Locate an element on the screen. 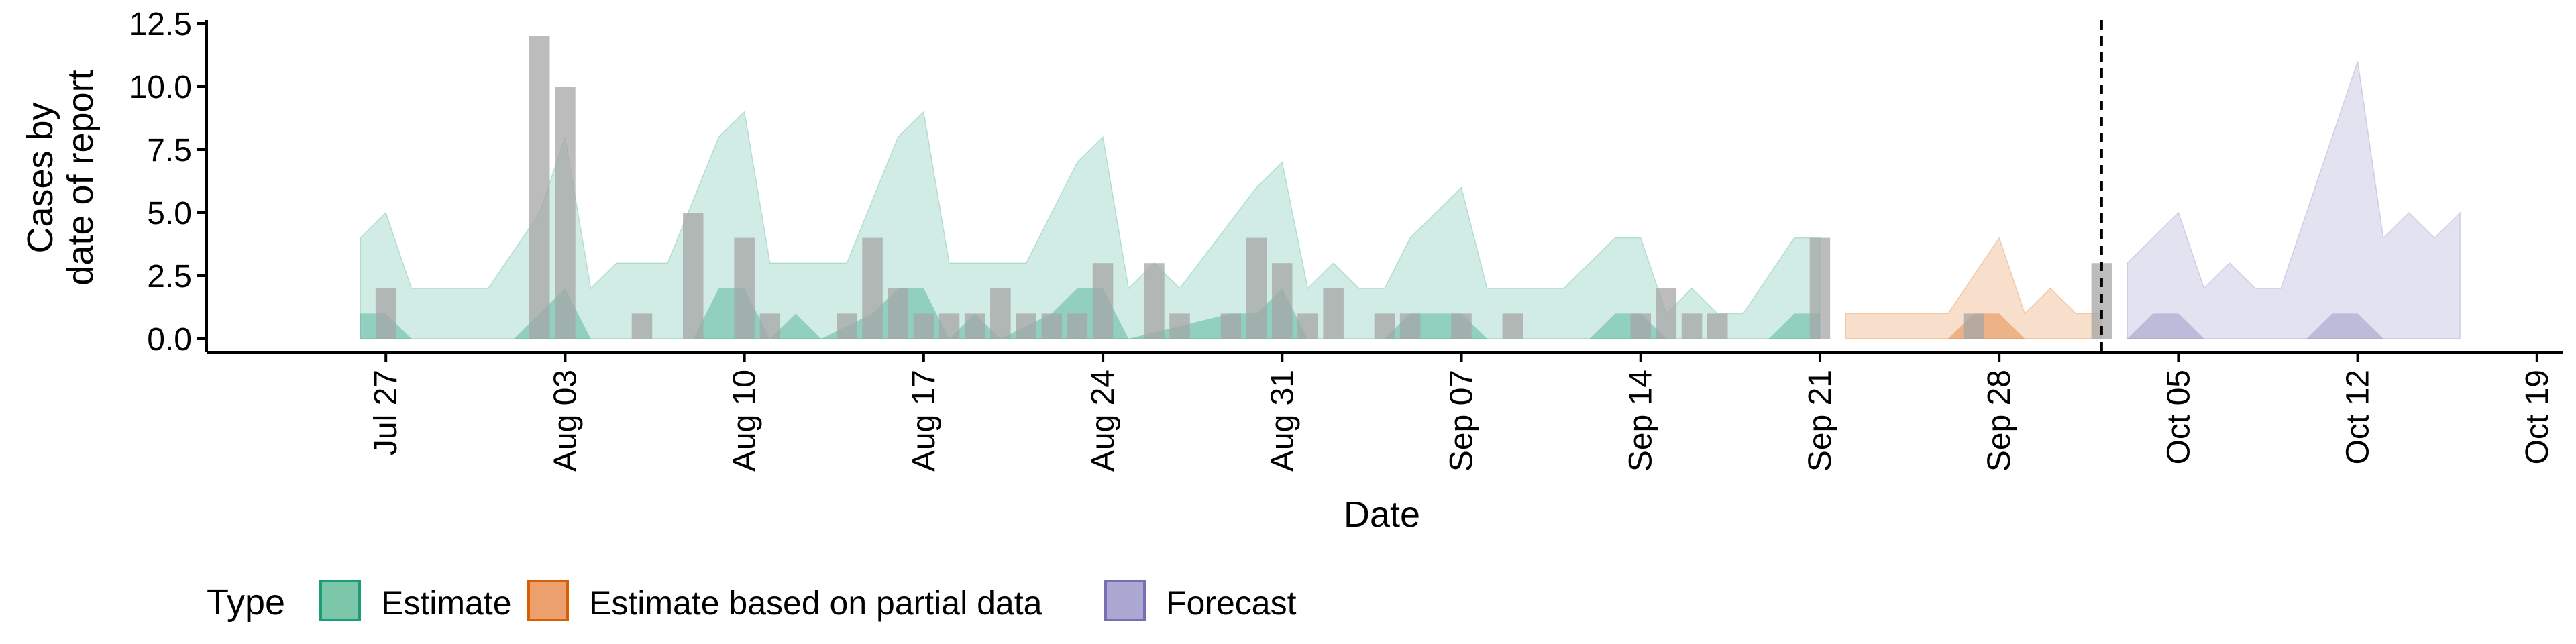  y-tick-label-1: 2.5 is located at coordinates (169, 276).